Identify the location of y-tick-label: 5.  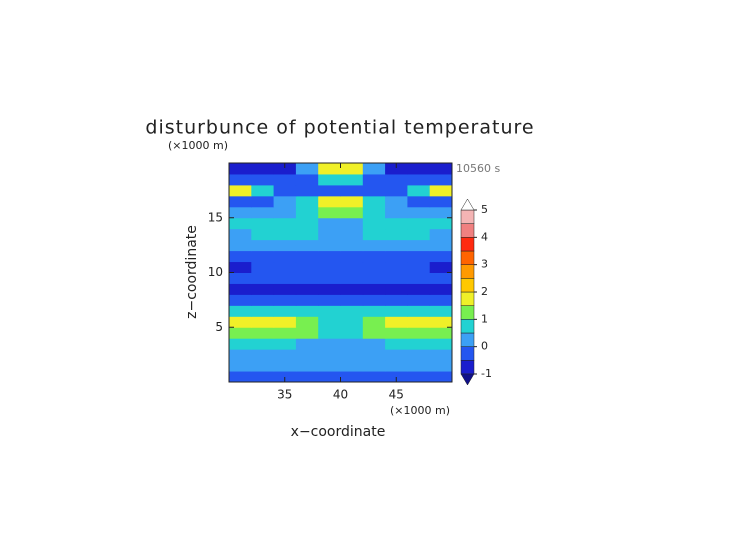
(219, 327).